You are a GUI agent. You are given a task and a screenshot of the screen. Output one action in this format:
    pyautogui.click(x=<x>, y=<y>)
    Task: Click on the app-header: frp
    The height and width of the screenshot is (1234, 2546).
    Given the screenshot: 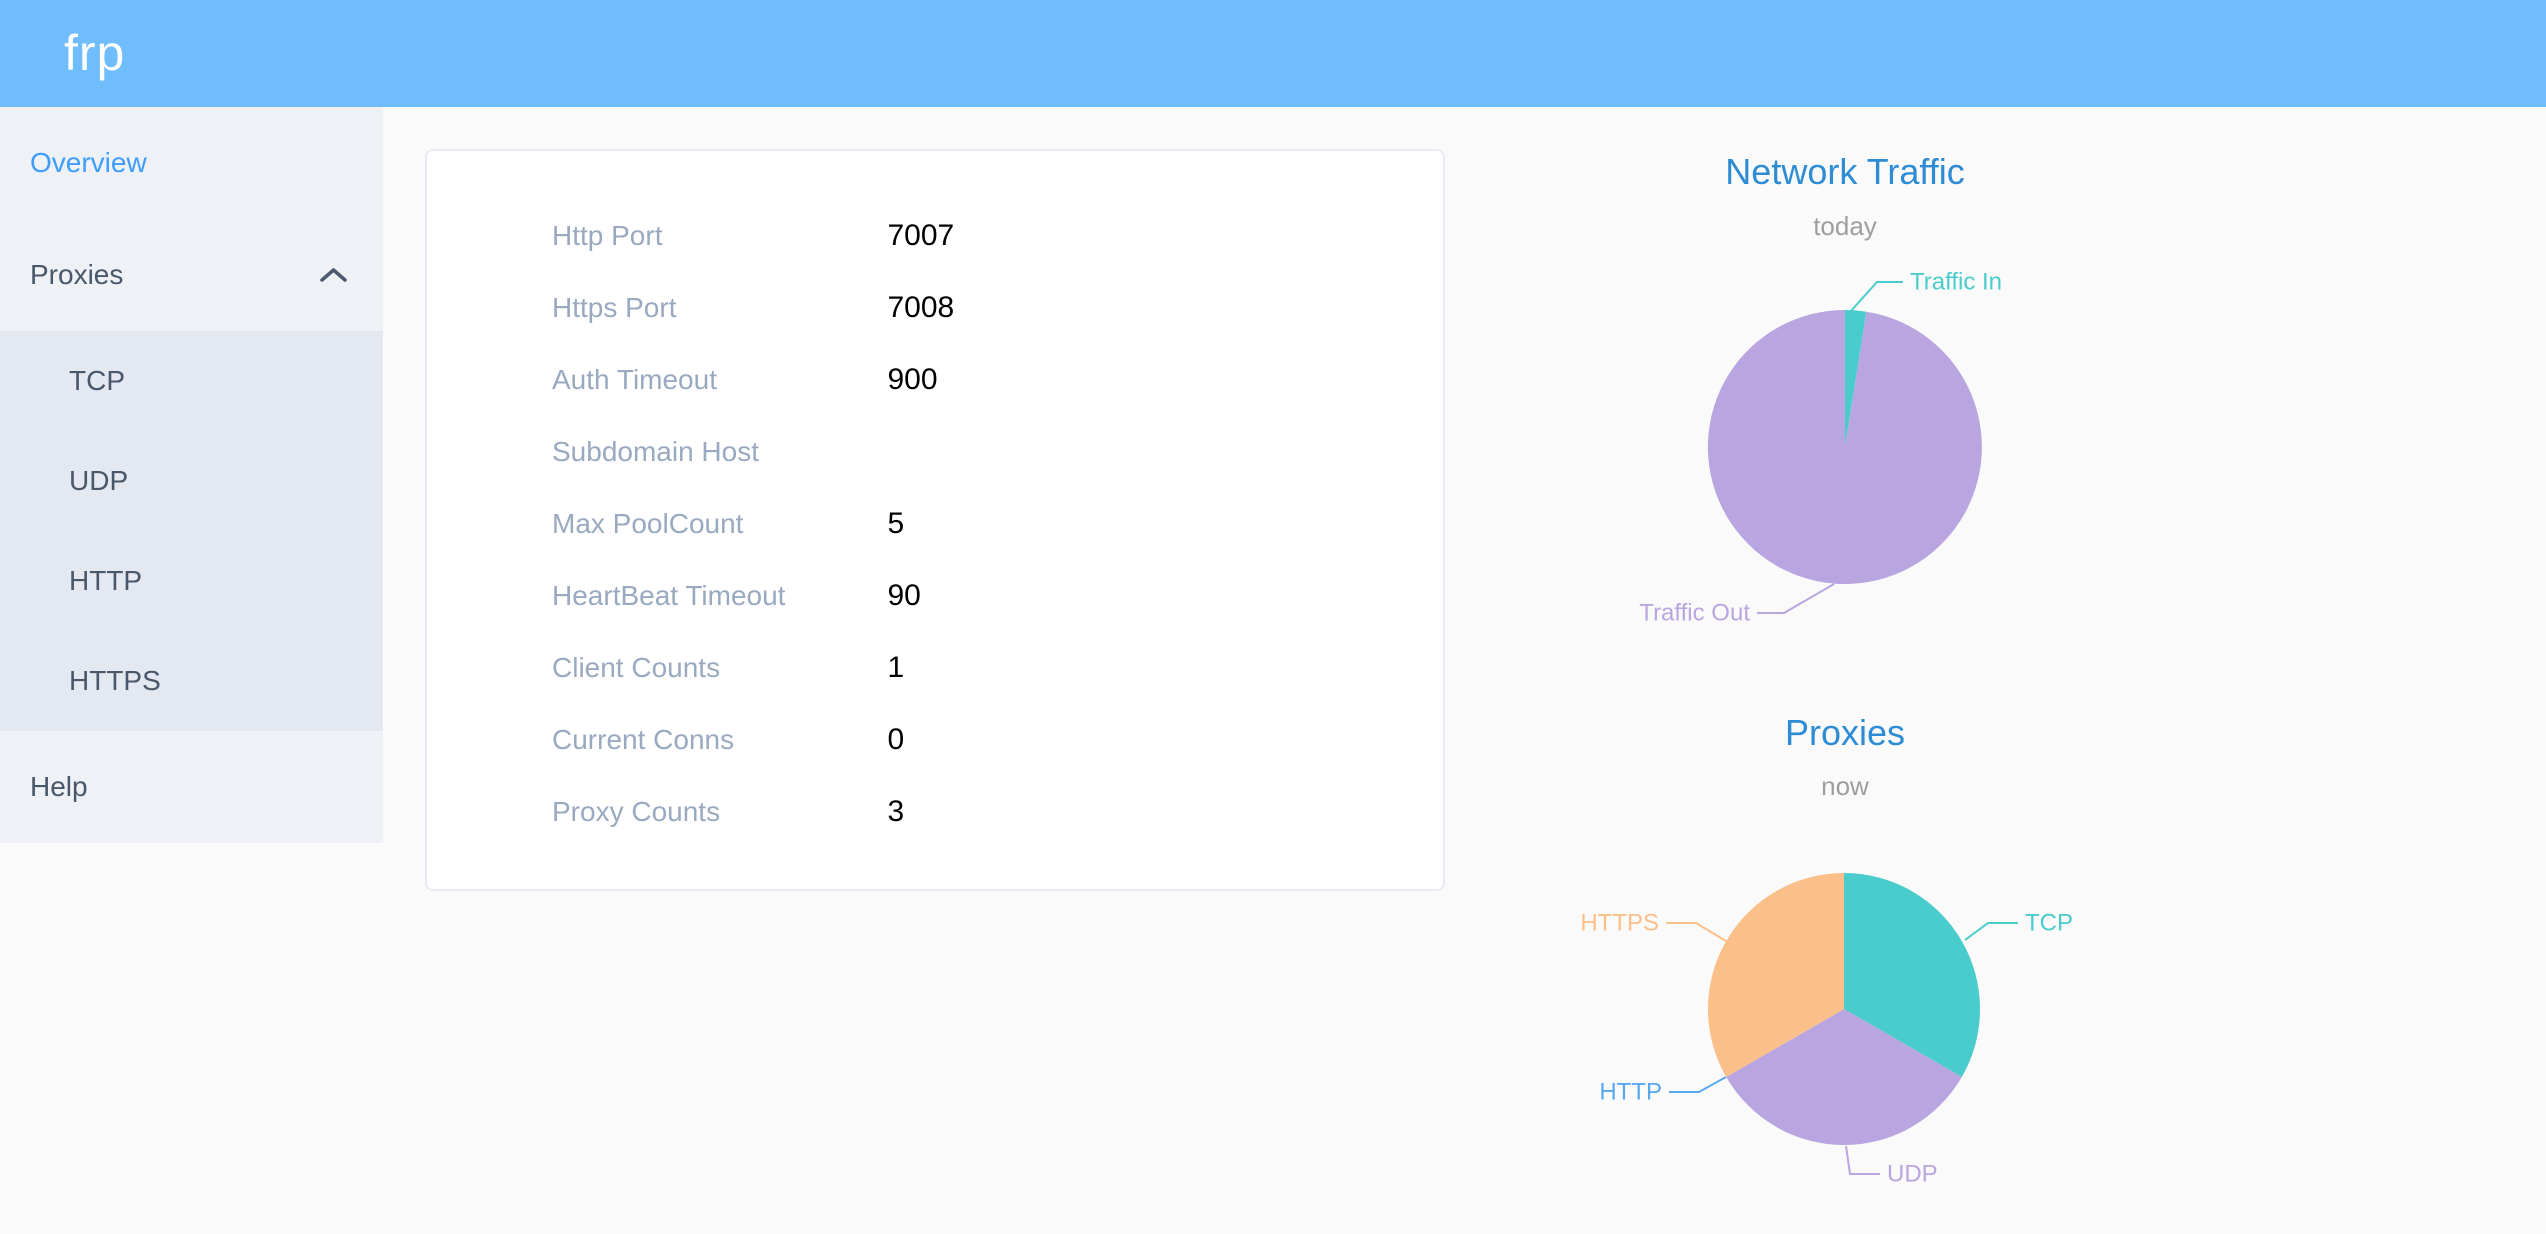 What is the action you would take?
    pyautogui.click(x=1273, y=53)
    